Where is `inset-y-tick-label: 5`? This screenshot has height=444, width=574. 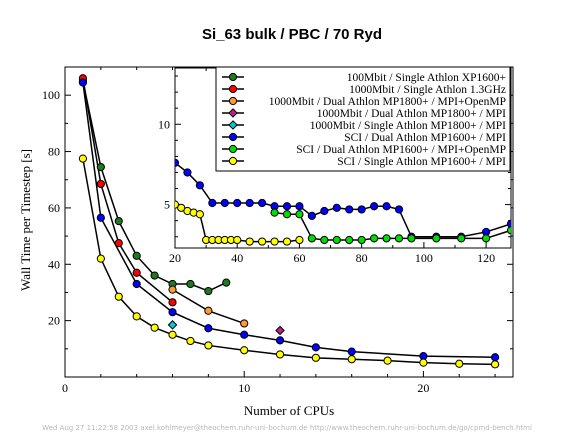 inset-y-tick-label: 5 is located at coordinates (167, 205).